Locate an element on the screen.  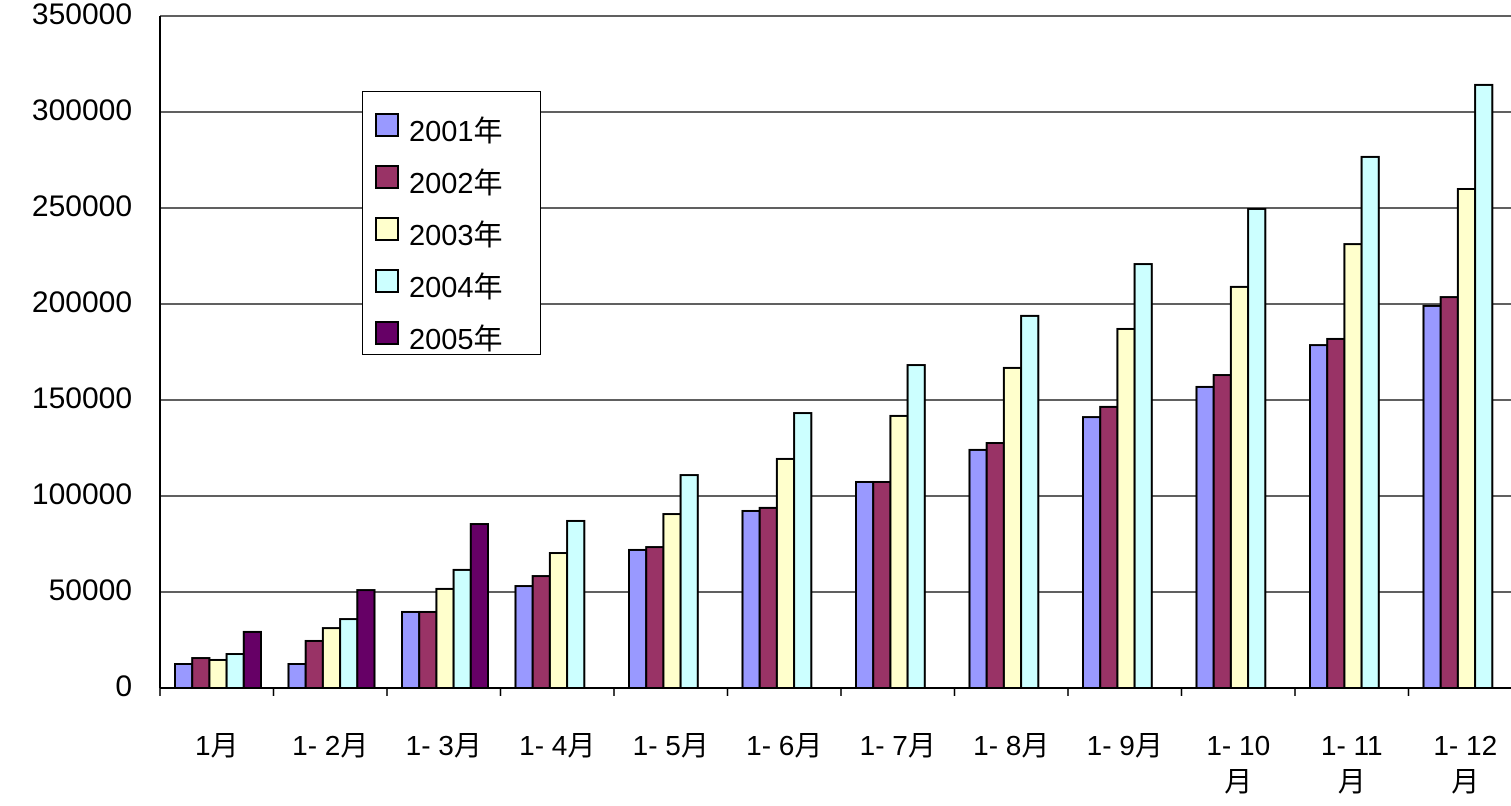
y-tick-label: 350000 is located at coordinates (82, 15).